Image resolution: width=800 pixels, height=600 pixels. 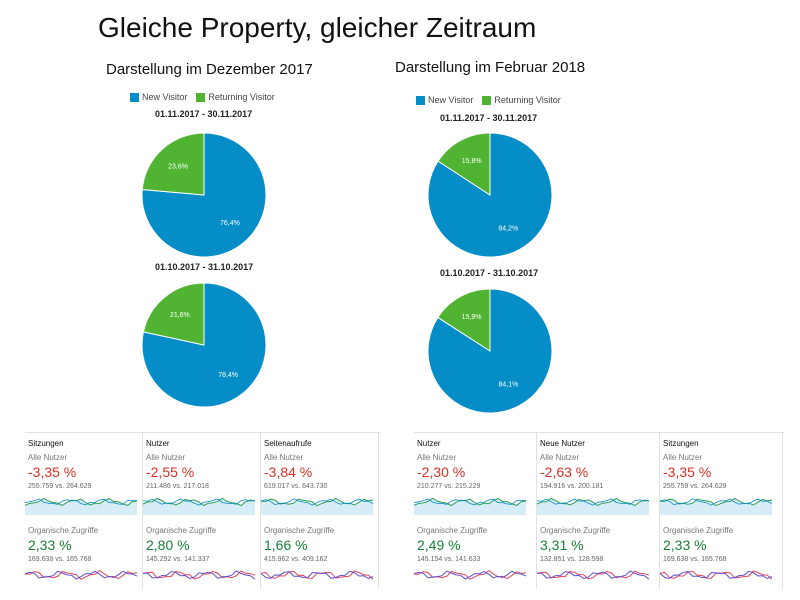 What do you see at coordinates (489, 273) in the screenshot?
I see `pie-title-right-bottom: 01.10.2017 - 31.10.2017` at bounding box center [489, 273].